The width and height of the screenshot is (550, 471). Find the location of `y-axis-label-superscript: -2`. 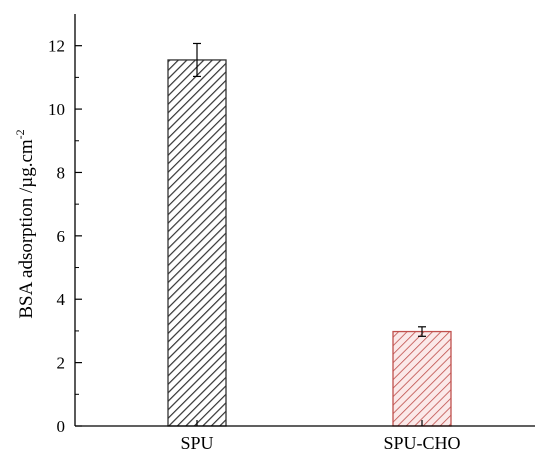

y-axis-label-superscript: -2 is located at coordinates (20, 134).